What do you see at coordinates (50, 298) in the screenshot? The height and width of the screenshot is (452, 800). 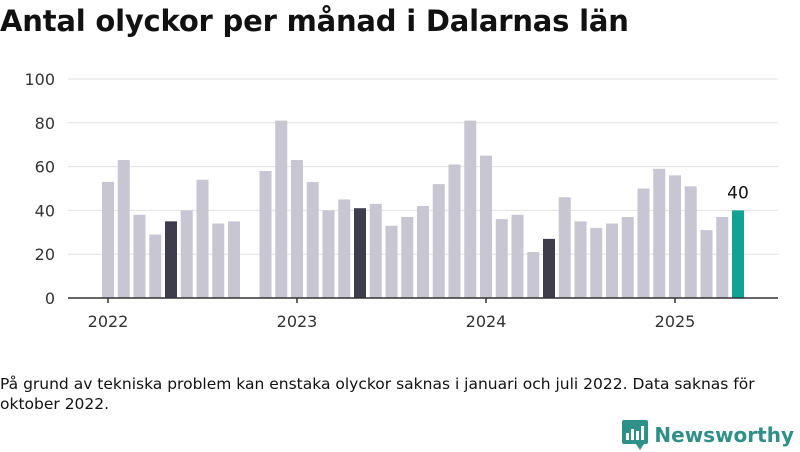 I see `y-tick-label: 0` at bounding box center [50, 298].